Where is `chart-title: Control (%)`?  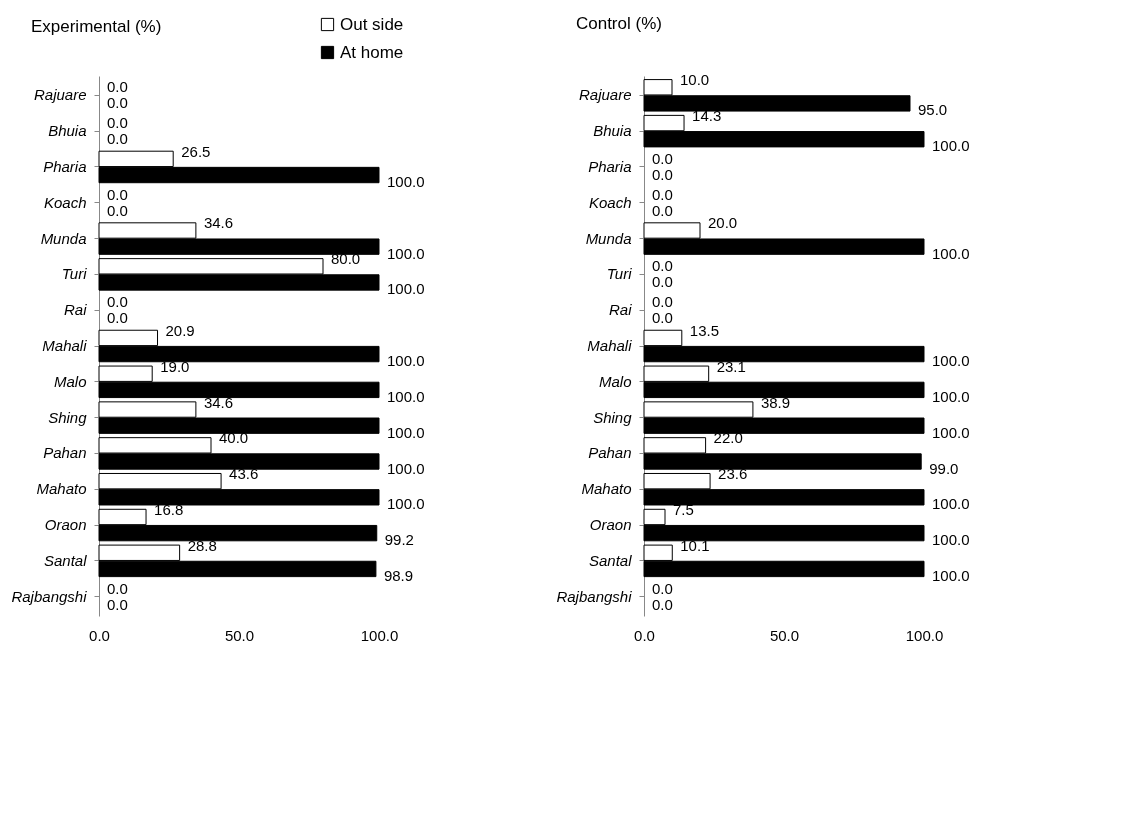 chart-title: Control (%) is located at coordinates (618, 24).